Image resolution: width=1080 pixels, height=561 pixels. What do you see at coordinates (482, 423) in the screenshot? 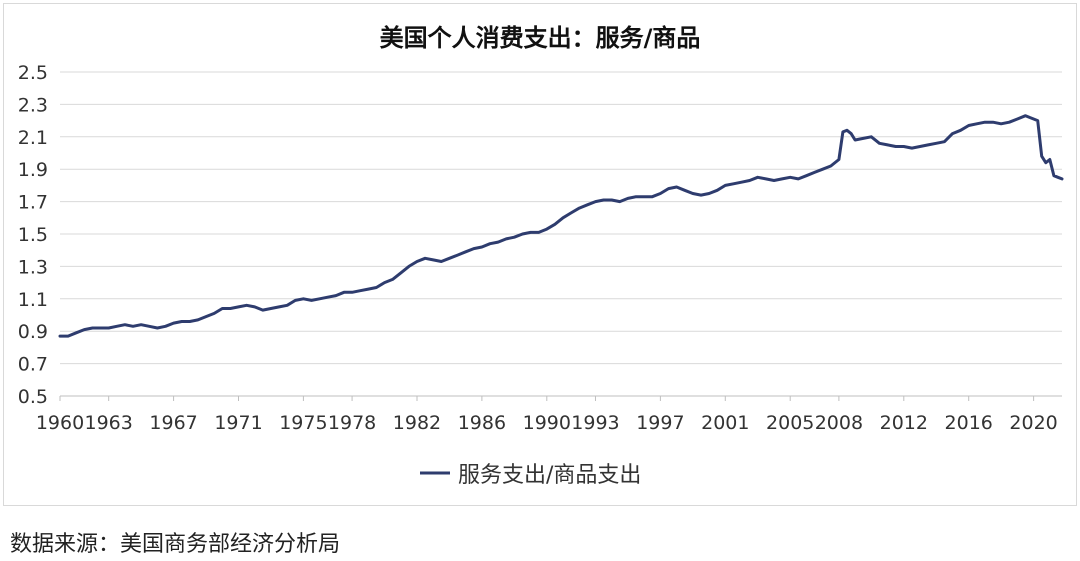
I see `x-tick-label: 1986` at bounding box center [482, 423].